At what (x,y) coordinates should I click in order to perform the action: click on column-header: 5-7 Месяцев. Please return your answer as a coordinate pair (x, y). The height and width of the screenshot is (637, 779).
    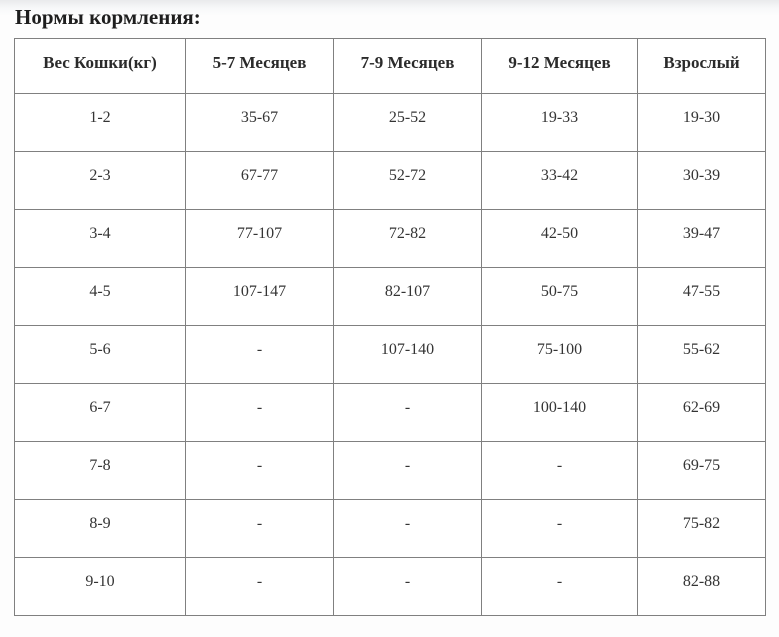
    Looking at the image, I should click on (259, 66).